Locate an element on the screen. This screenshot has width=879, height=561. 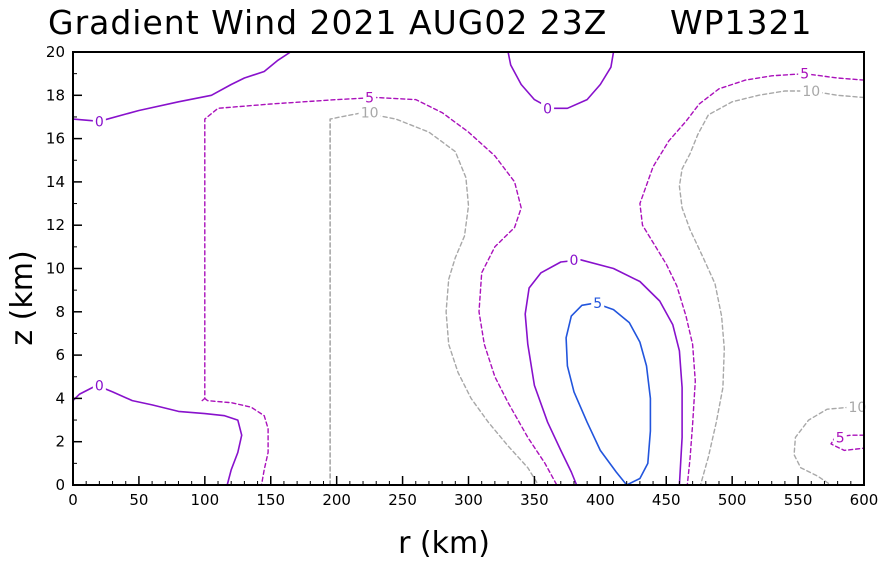
x-tick-label: 50 is located at coordinates (138, 500).